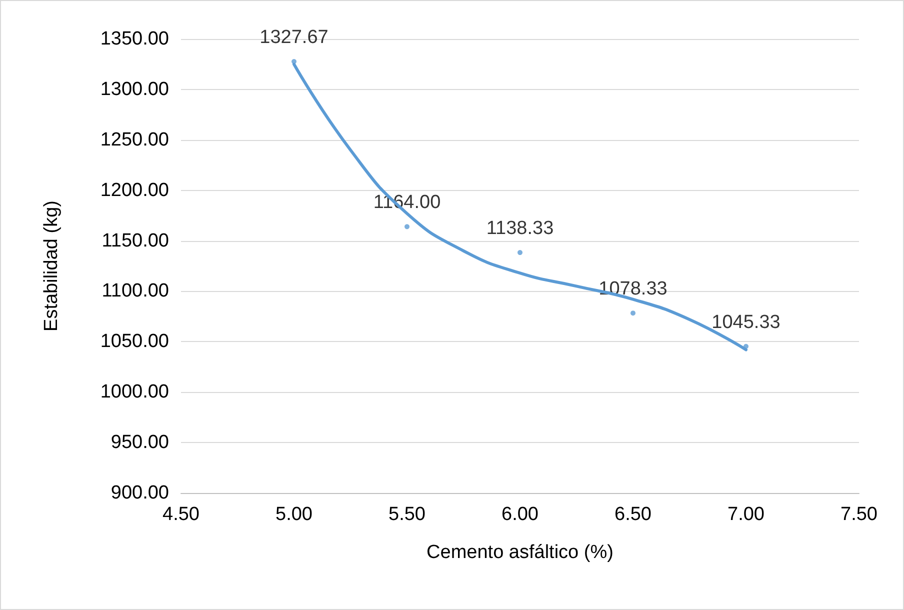  What do you see at coordinates (294, 37) in the screenshot?
I see `data-label: 1327.67` at bounding box center [294, 37].